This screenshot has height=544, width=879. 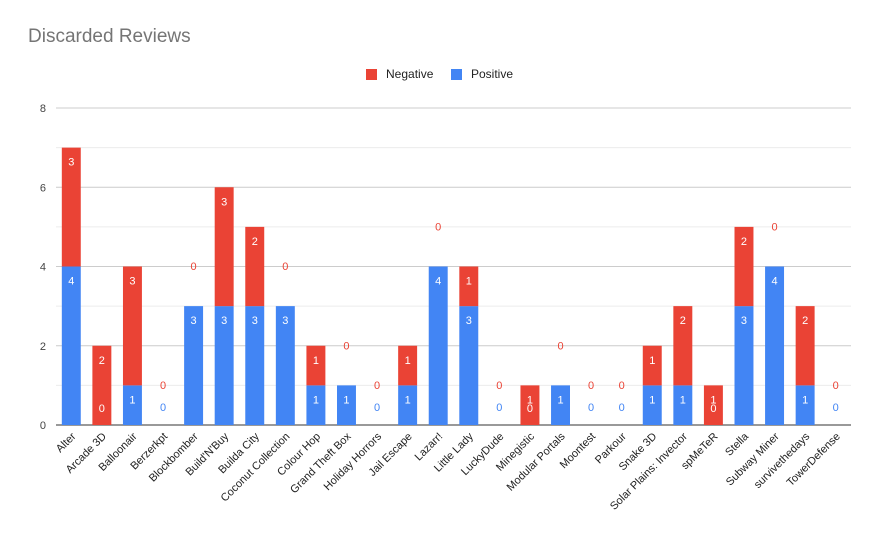 I want to click on y-tick-label: 6, so click(x=43, y=188).